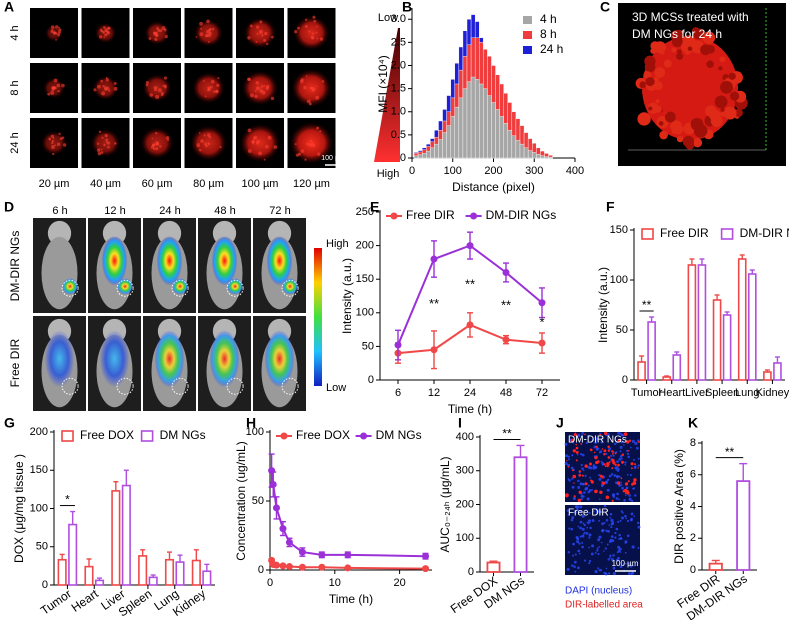 Image resolution: width=789 pixels, height=620 pixels. Describe the element at coordinates (398, 42) in the screenshot. I see `y-tick-label: 2.5` at that location.